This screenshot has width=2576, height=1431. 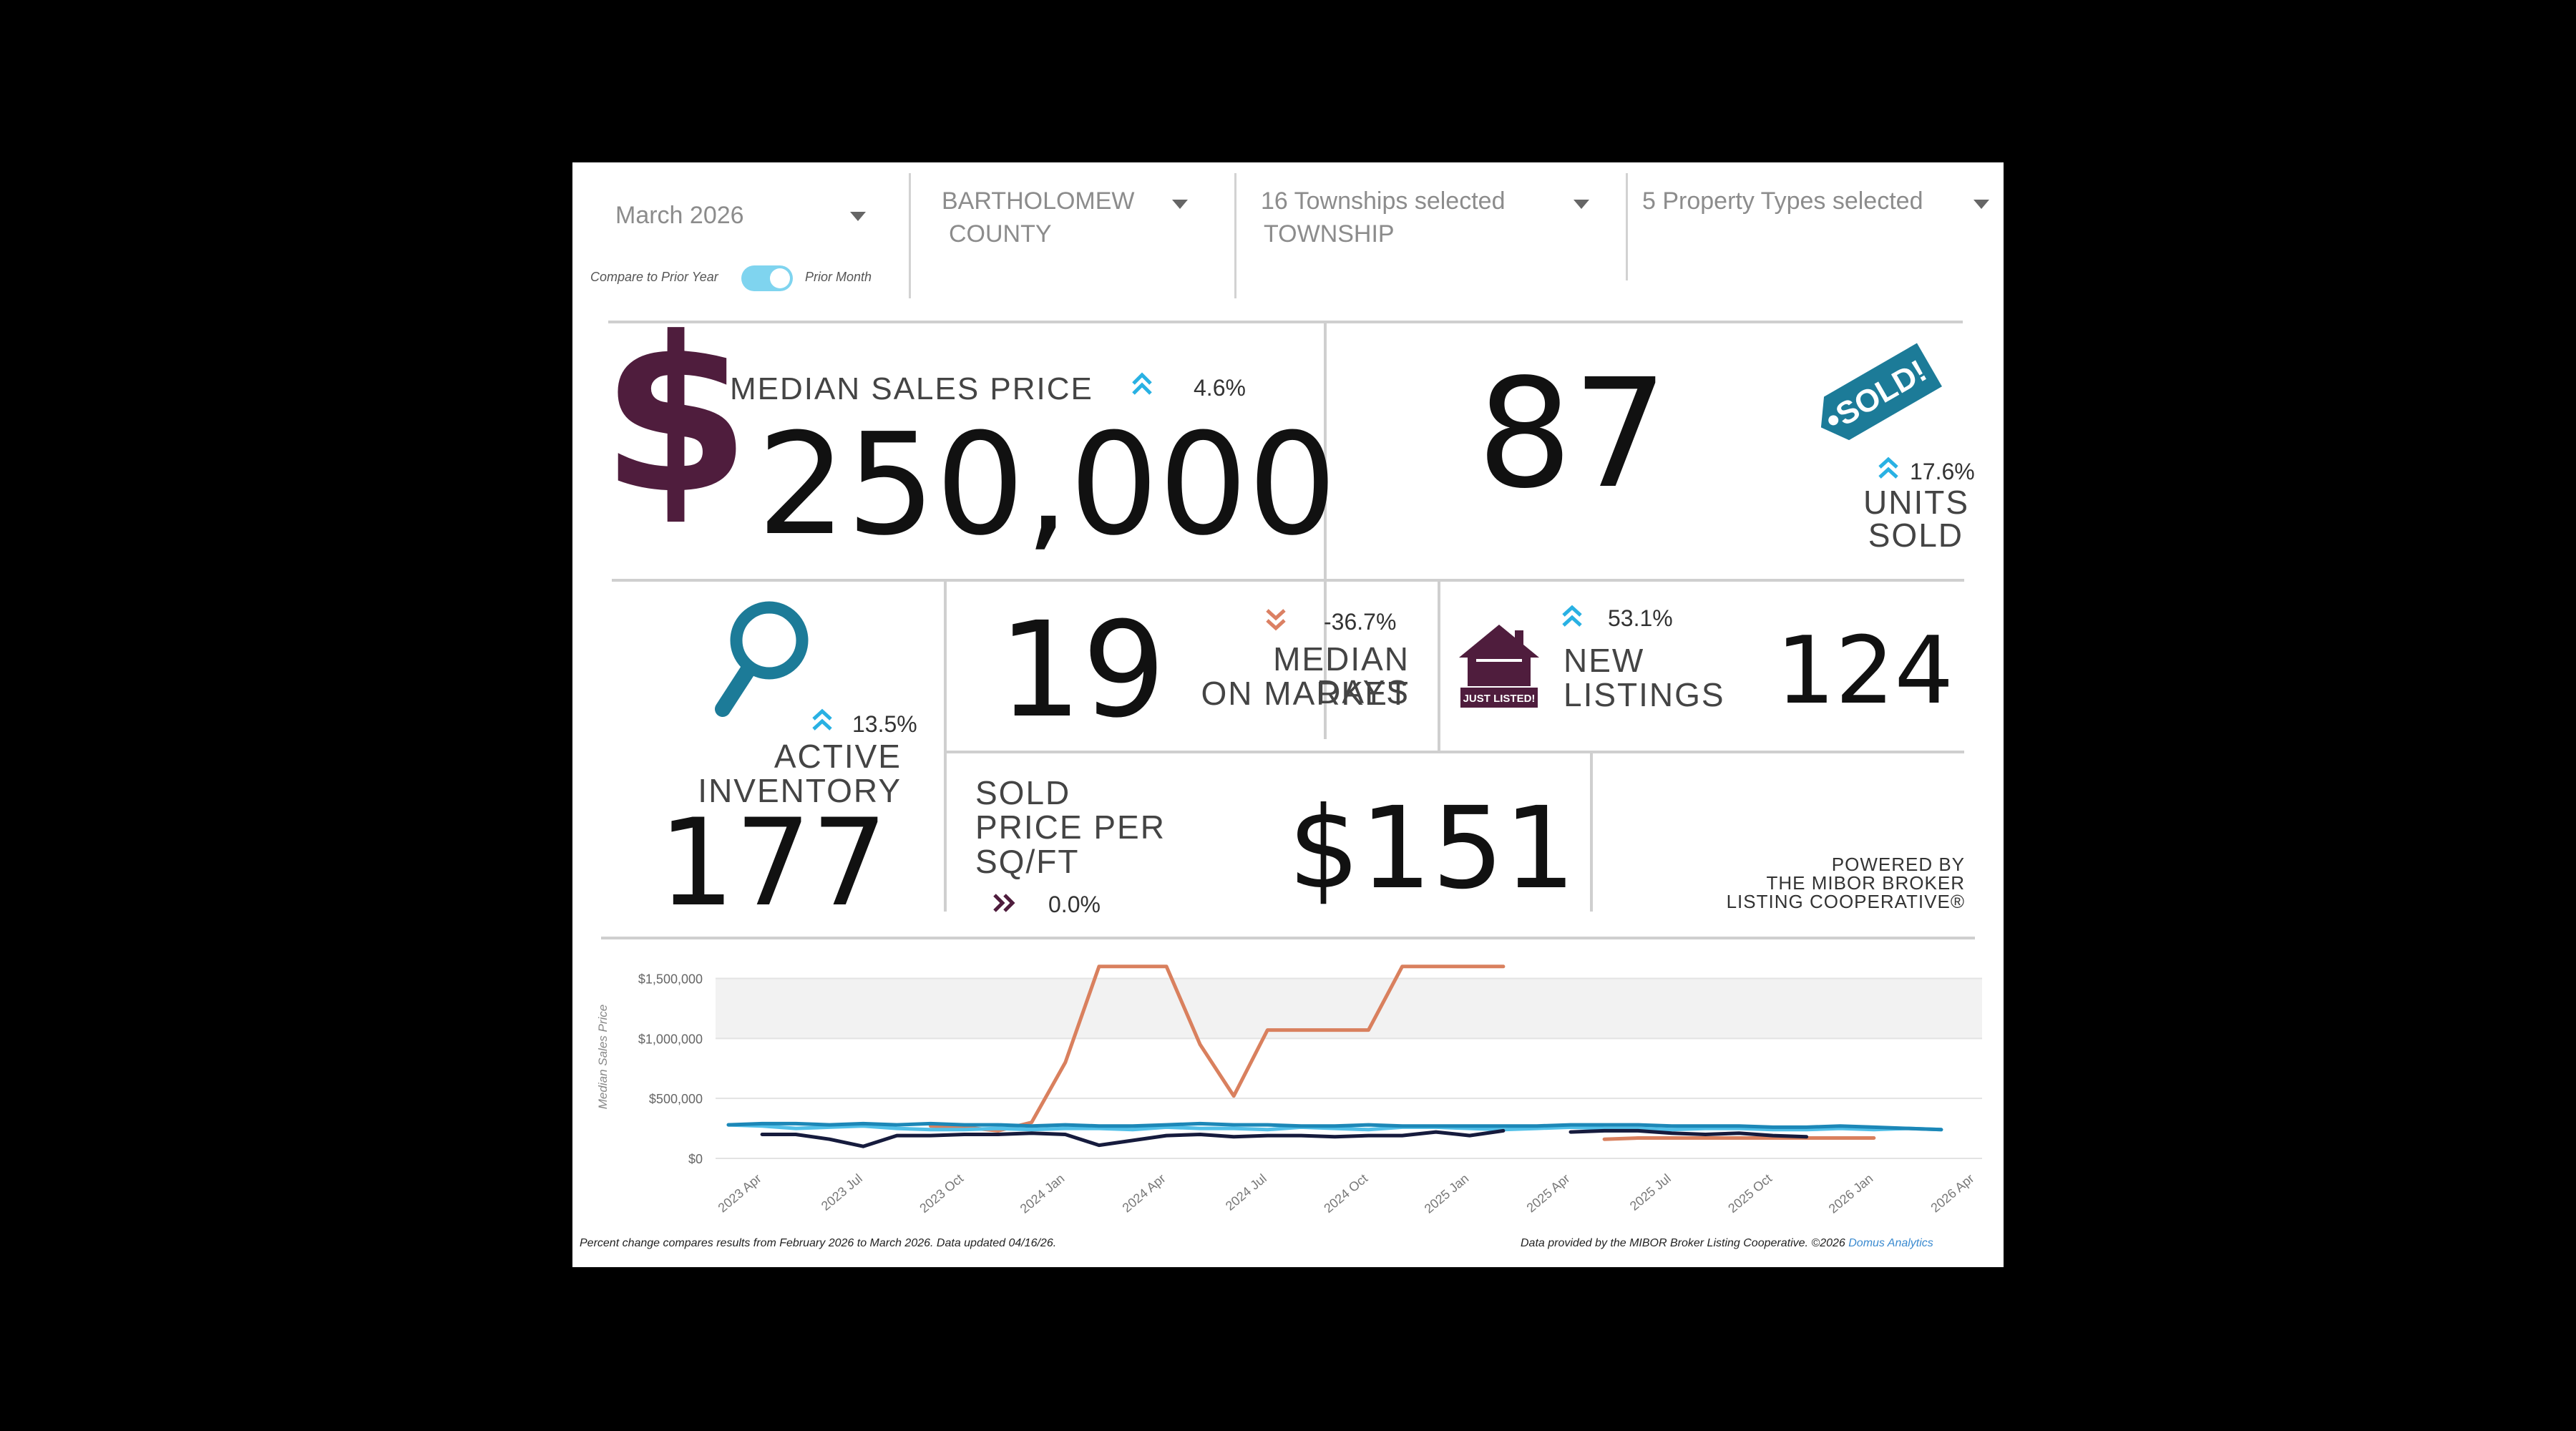 I want to click on x-tick-label: 2023 Apr, so click(x=740, y=1193).